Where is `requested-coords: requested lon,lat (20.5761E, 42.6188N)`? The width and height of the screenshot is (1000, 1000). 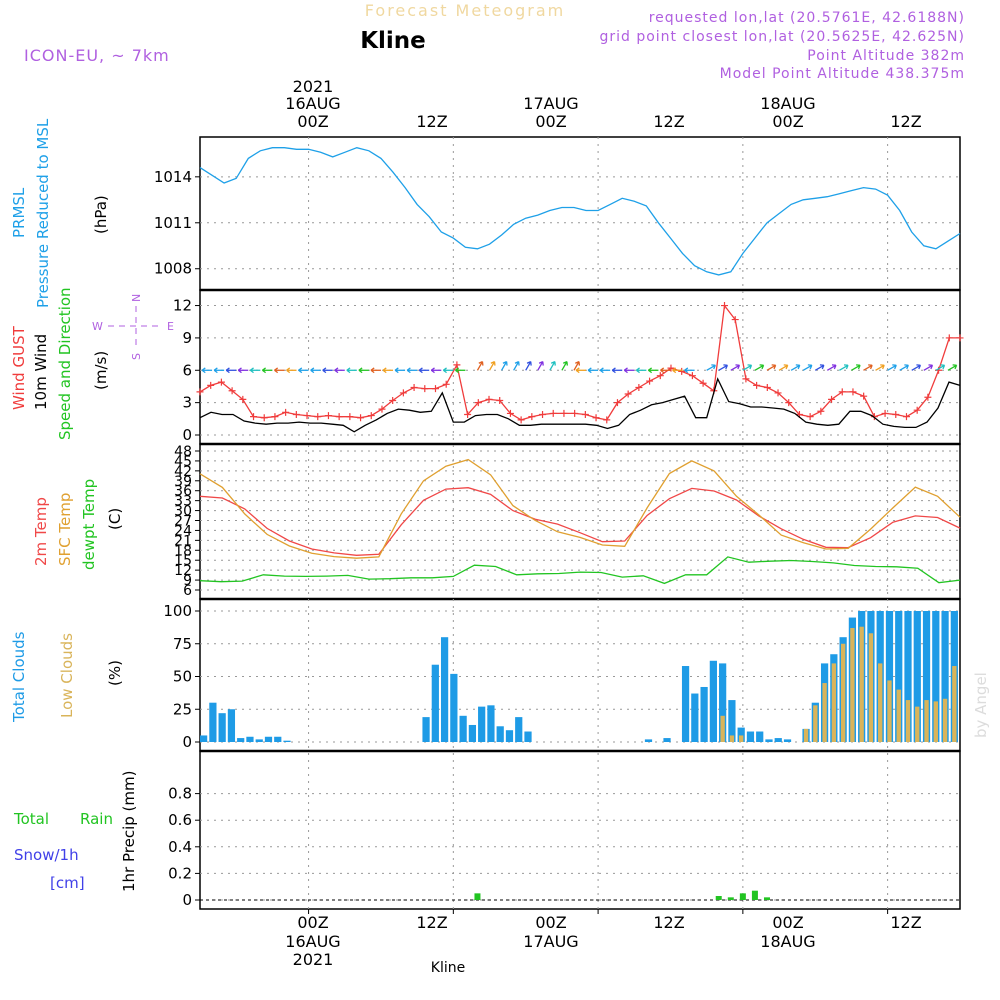 requested-coords: requested lon,lat (20.5761E, 42.6188N) is located at coordinates (807, 18).